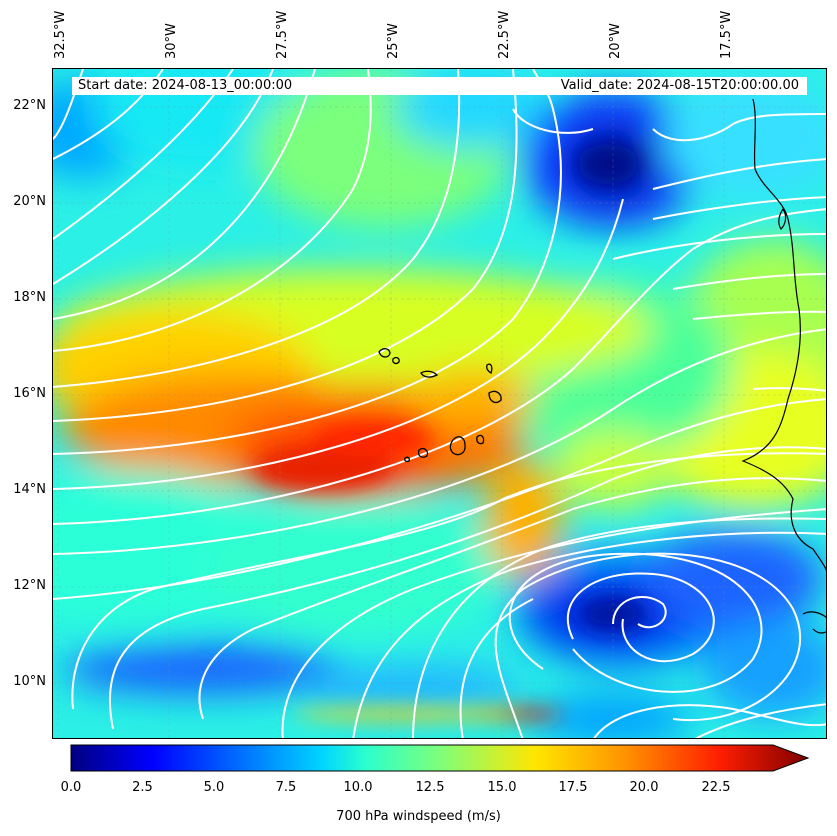 The image size is (837, 836). I want to click on valid-date-label: Valid_date: 2024-08-15T20:00:00.00, so click(679, 85).